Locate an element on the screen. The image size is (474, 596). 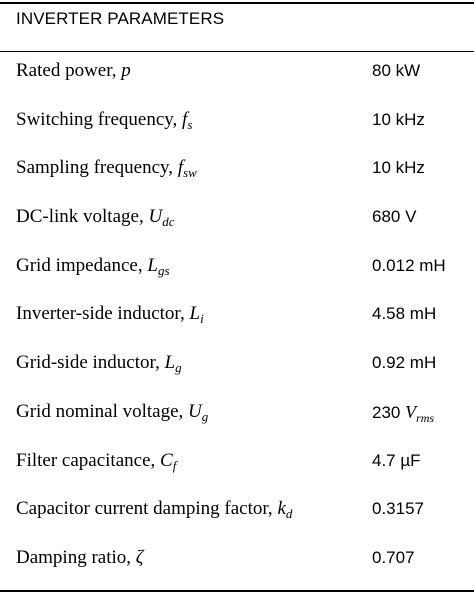
table-bottom-rule is located at coordinates (237, 591).